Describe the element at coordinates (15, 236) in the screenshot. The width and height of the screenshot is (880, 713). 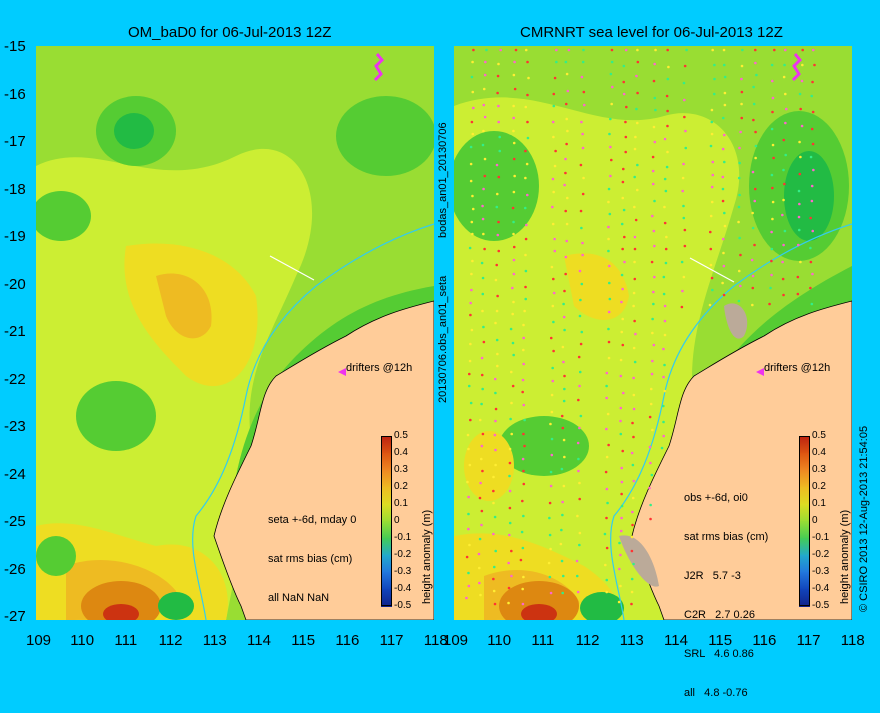
I see `y-tick-label: -19` at that location.